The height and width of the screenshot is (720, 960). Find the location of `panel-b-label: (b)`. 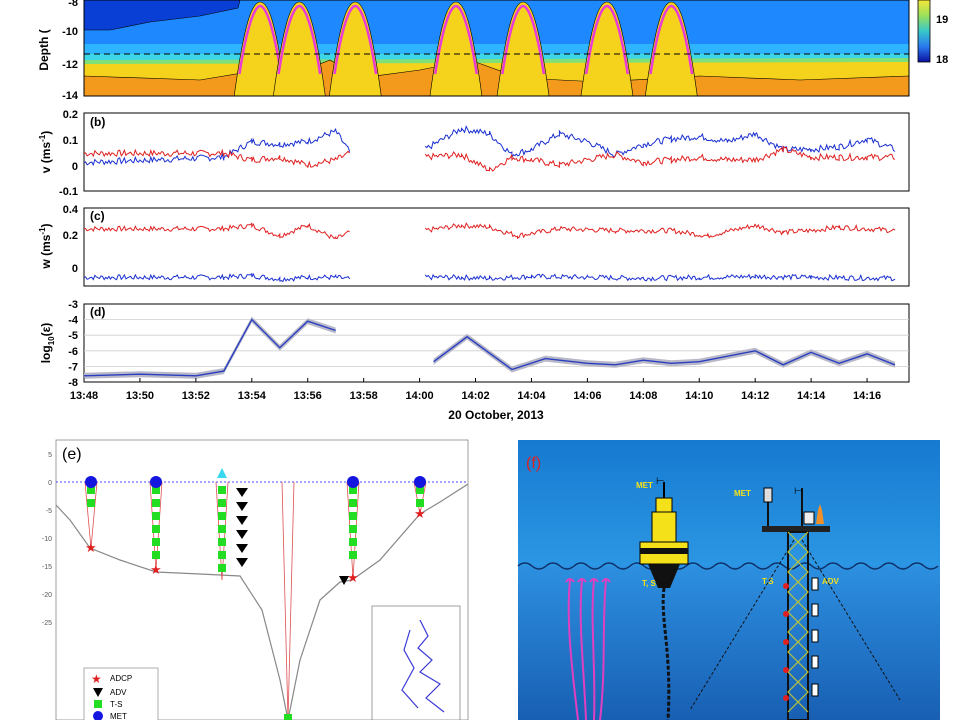

panel-b-label: (b) is located at coordinates (97, 122).